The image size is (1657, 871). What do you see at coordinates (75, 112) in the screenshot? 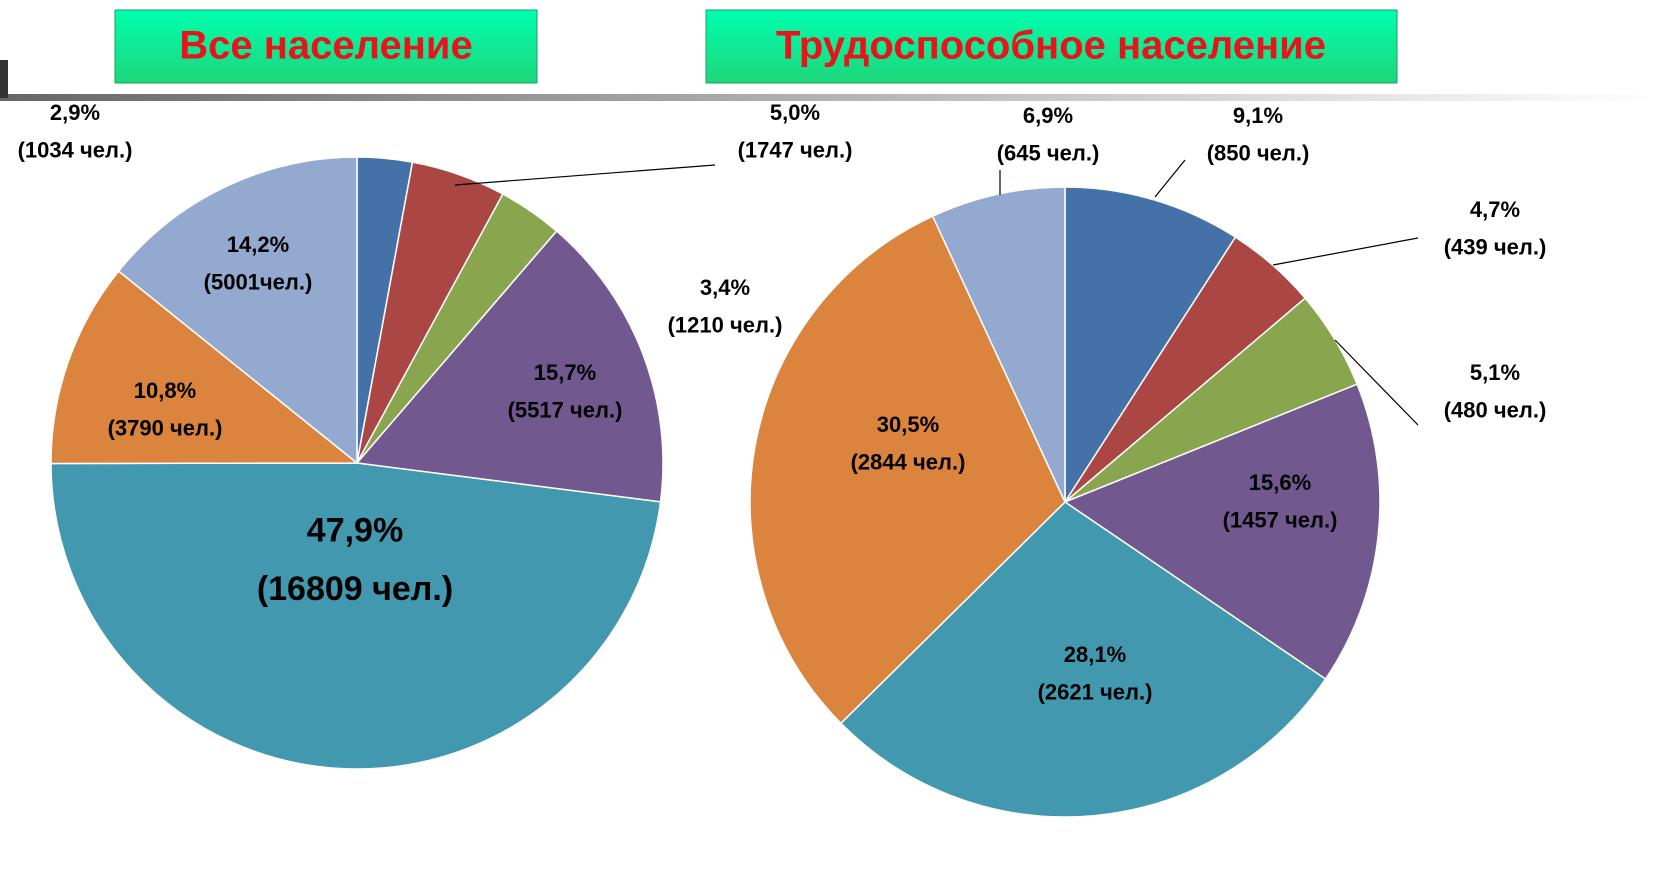
I see `data-label: 2,9%` at bounding box center [75, 112].